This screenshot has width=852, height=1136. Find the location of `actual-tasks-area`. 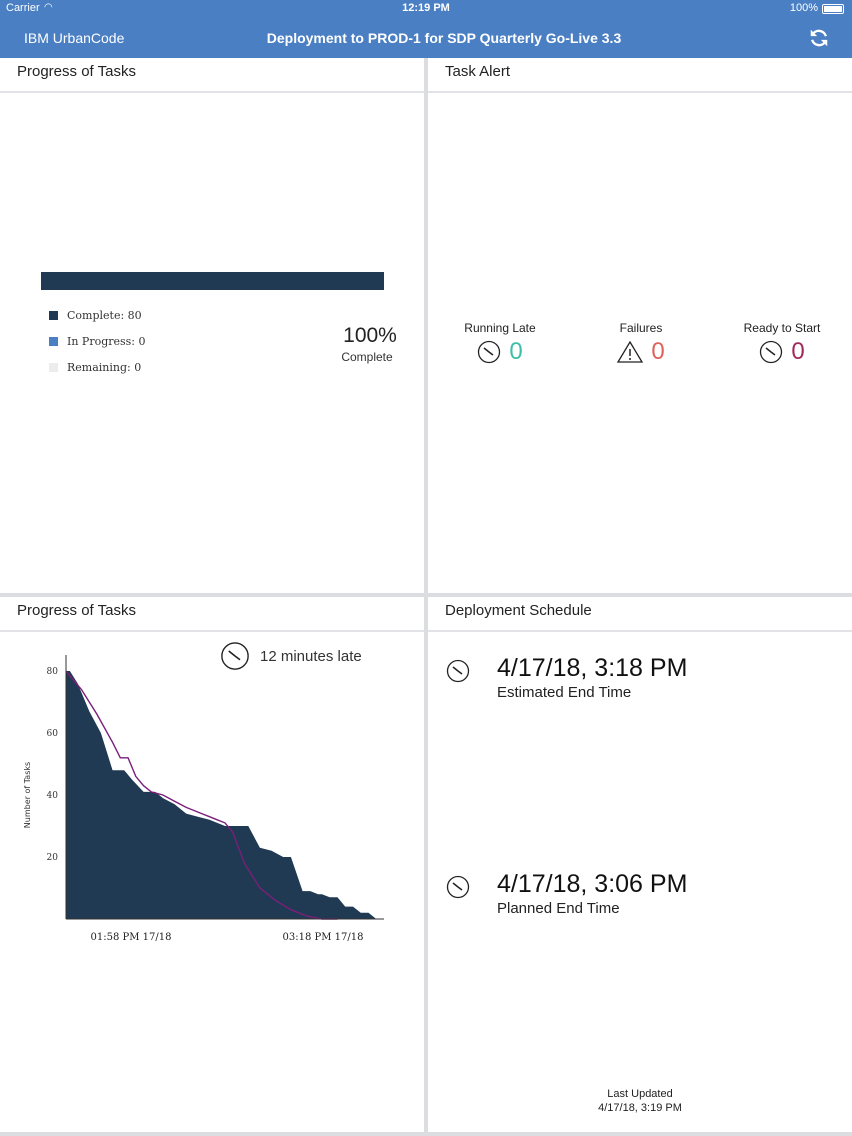

actual-tasks-area is located at coordinates (225, 795).